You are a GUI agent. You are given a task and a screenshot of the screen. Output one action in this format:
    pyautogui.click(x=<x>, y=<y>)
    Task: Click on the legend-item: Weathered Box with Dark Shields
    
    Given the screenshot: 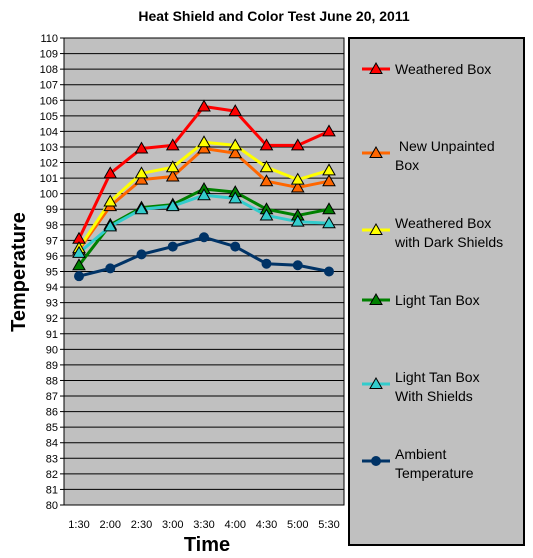 What is the action you would take?
    pyautogui.click(x=432, y=232)
    